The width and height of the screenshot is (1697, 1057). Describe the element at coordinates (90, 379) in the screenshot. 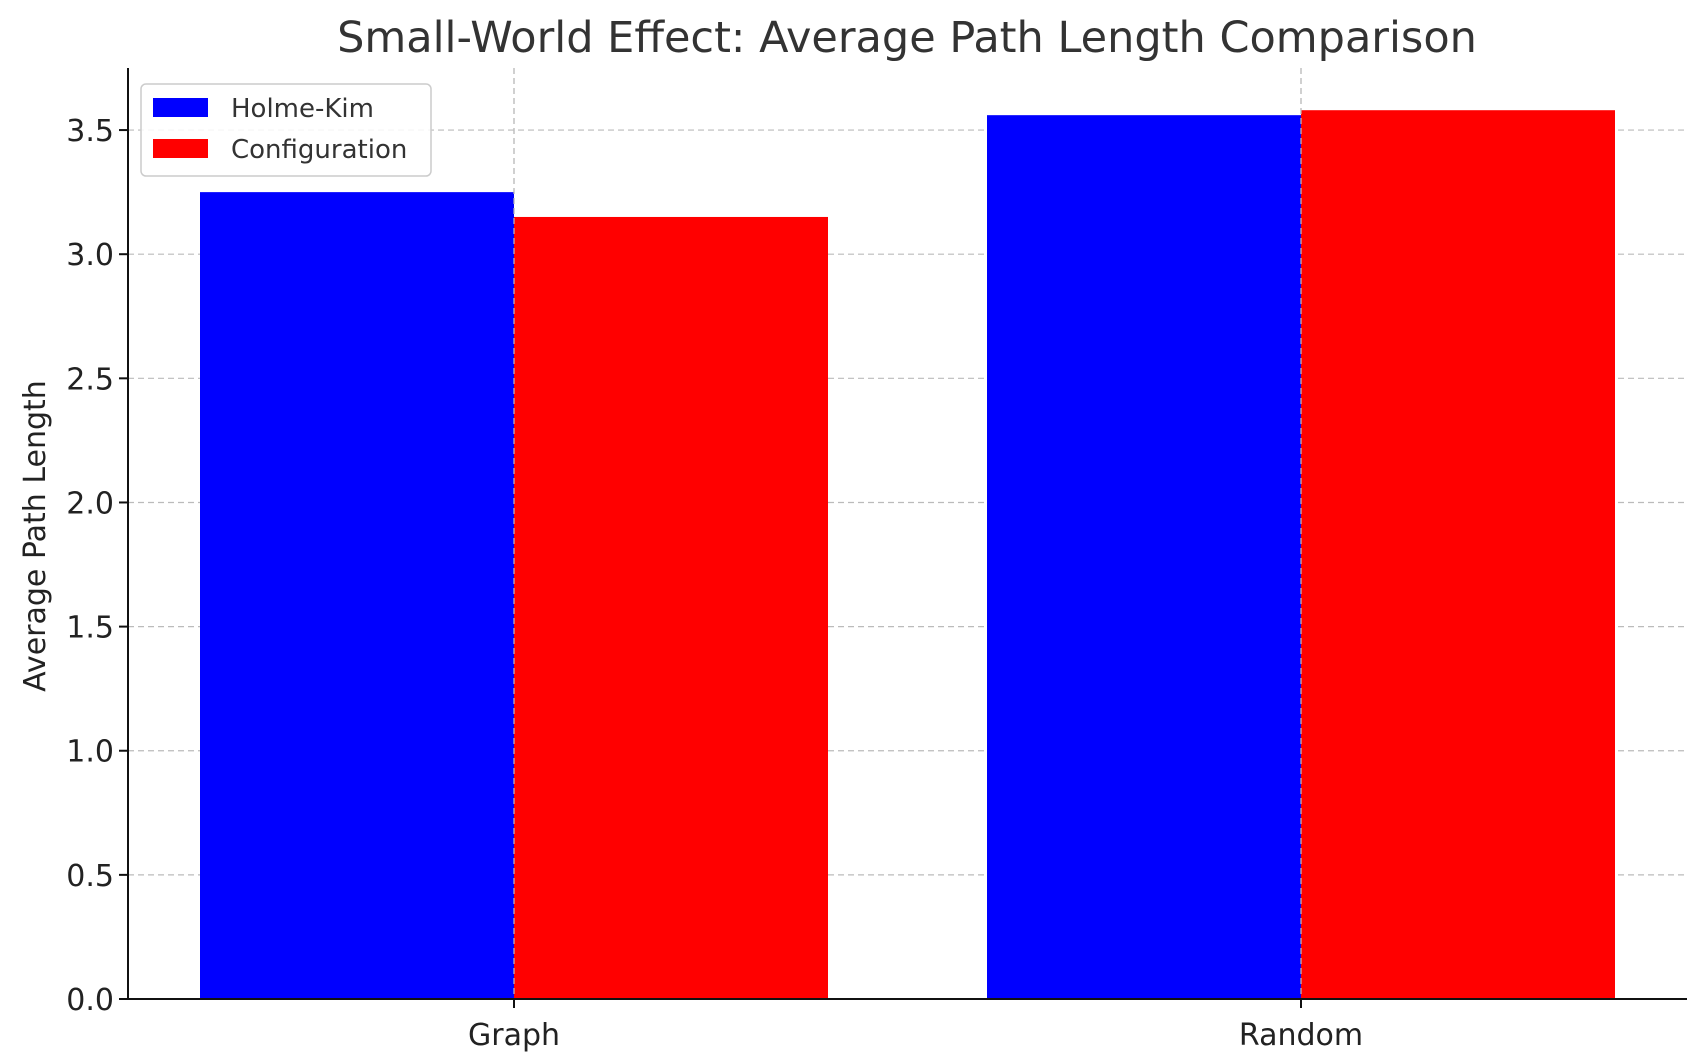

I see `y-tick-label: 2.5` at that location.